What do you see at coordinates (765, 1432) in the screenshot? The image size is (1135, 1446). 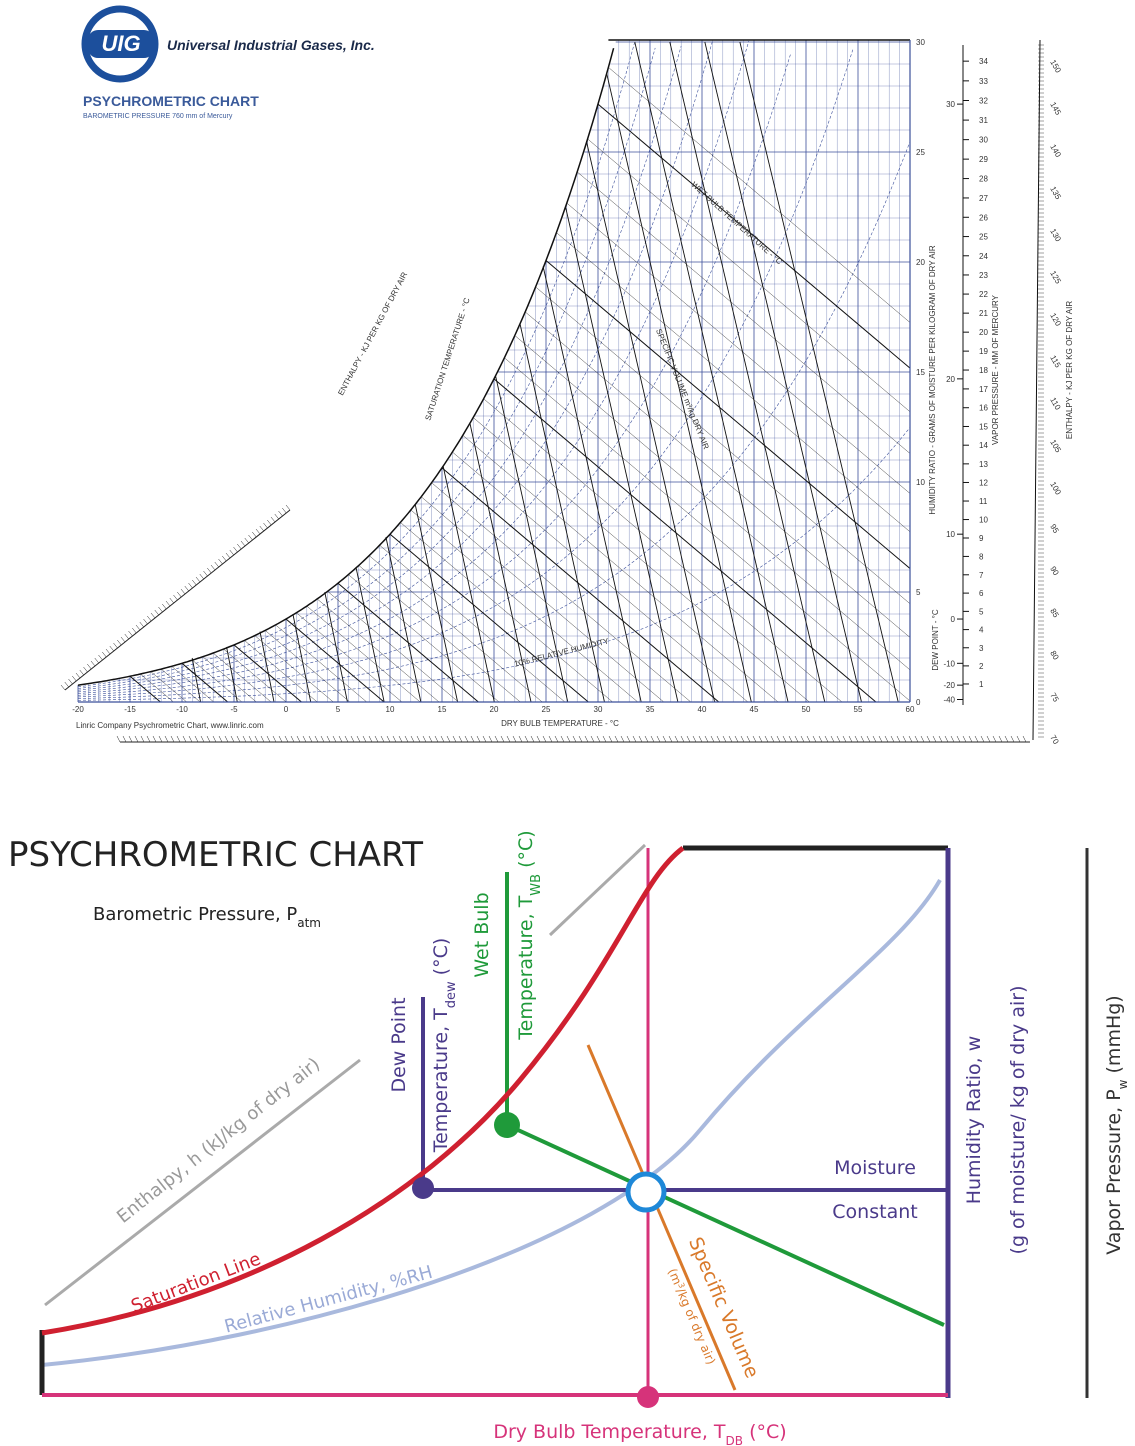 I see `text: (°C)` at bounding box center [765, 1432].